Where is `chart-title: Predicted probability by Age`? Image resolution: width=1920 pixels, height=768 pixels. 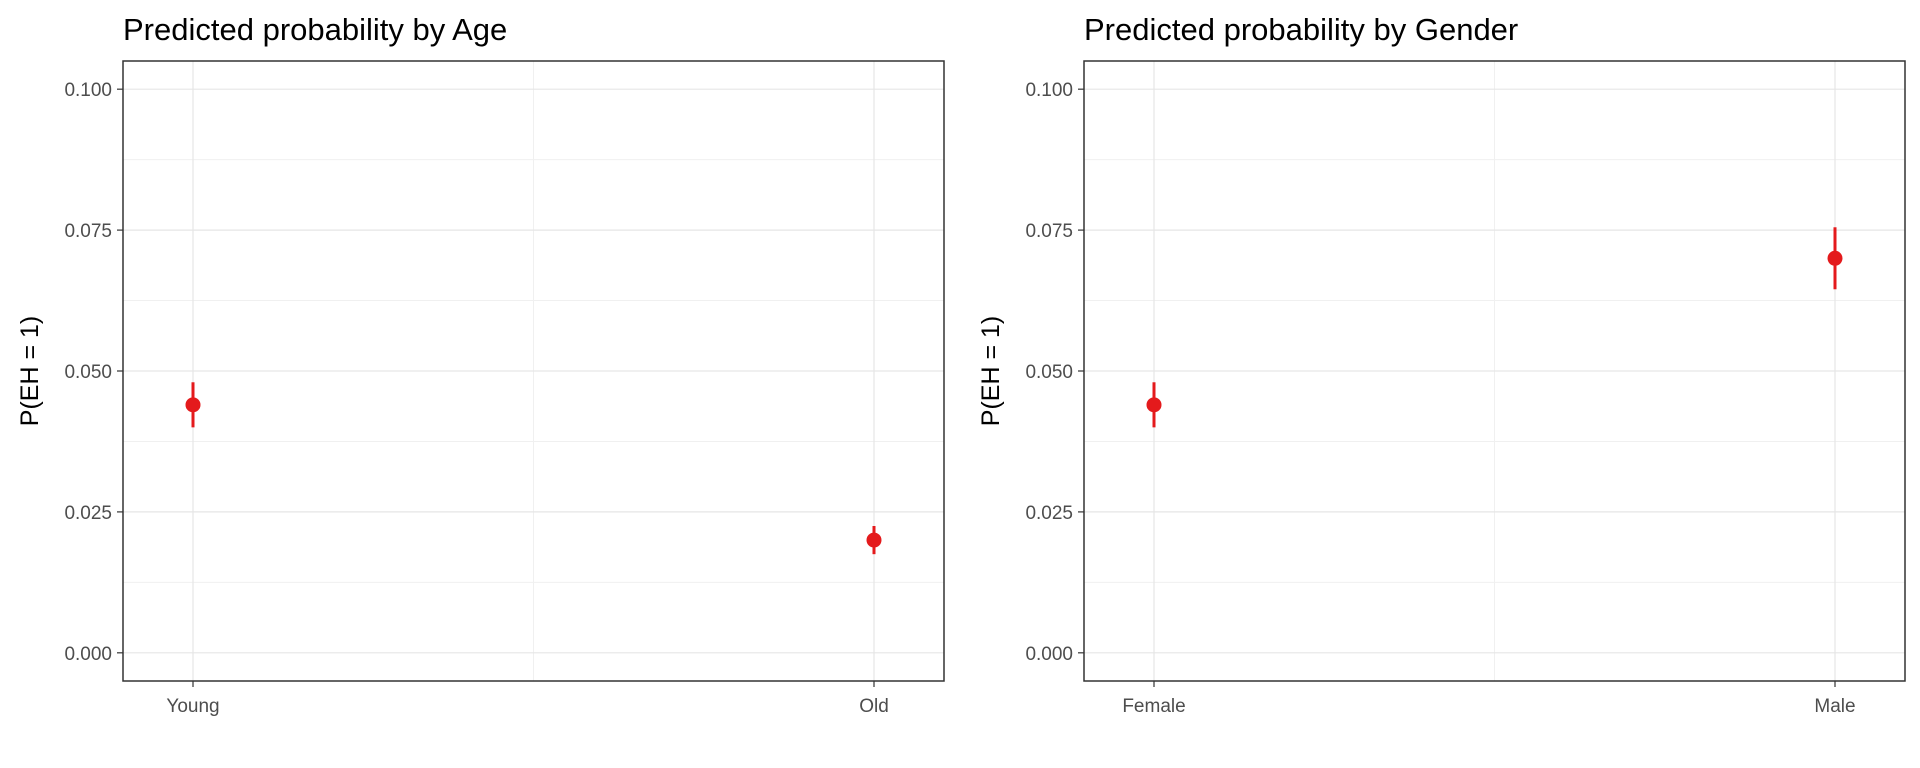
chart-title: Predicted probability by Age is located at coordinates (315, 29).